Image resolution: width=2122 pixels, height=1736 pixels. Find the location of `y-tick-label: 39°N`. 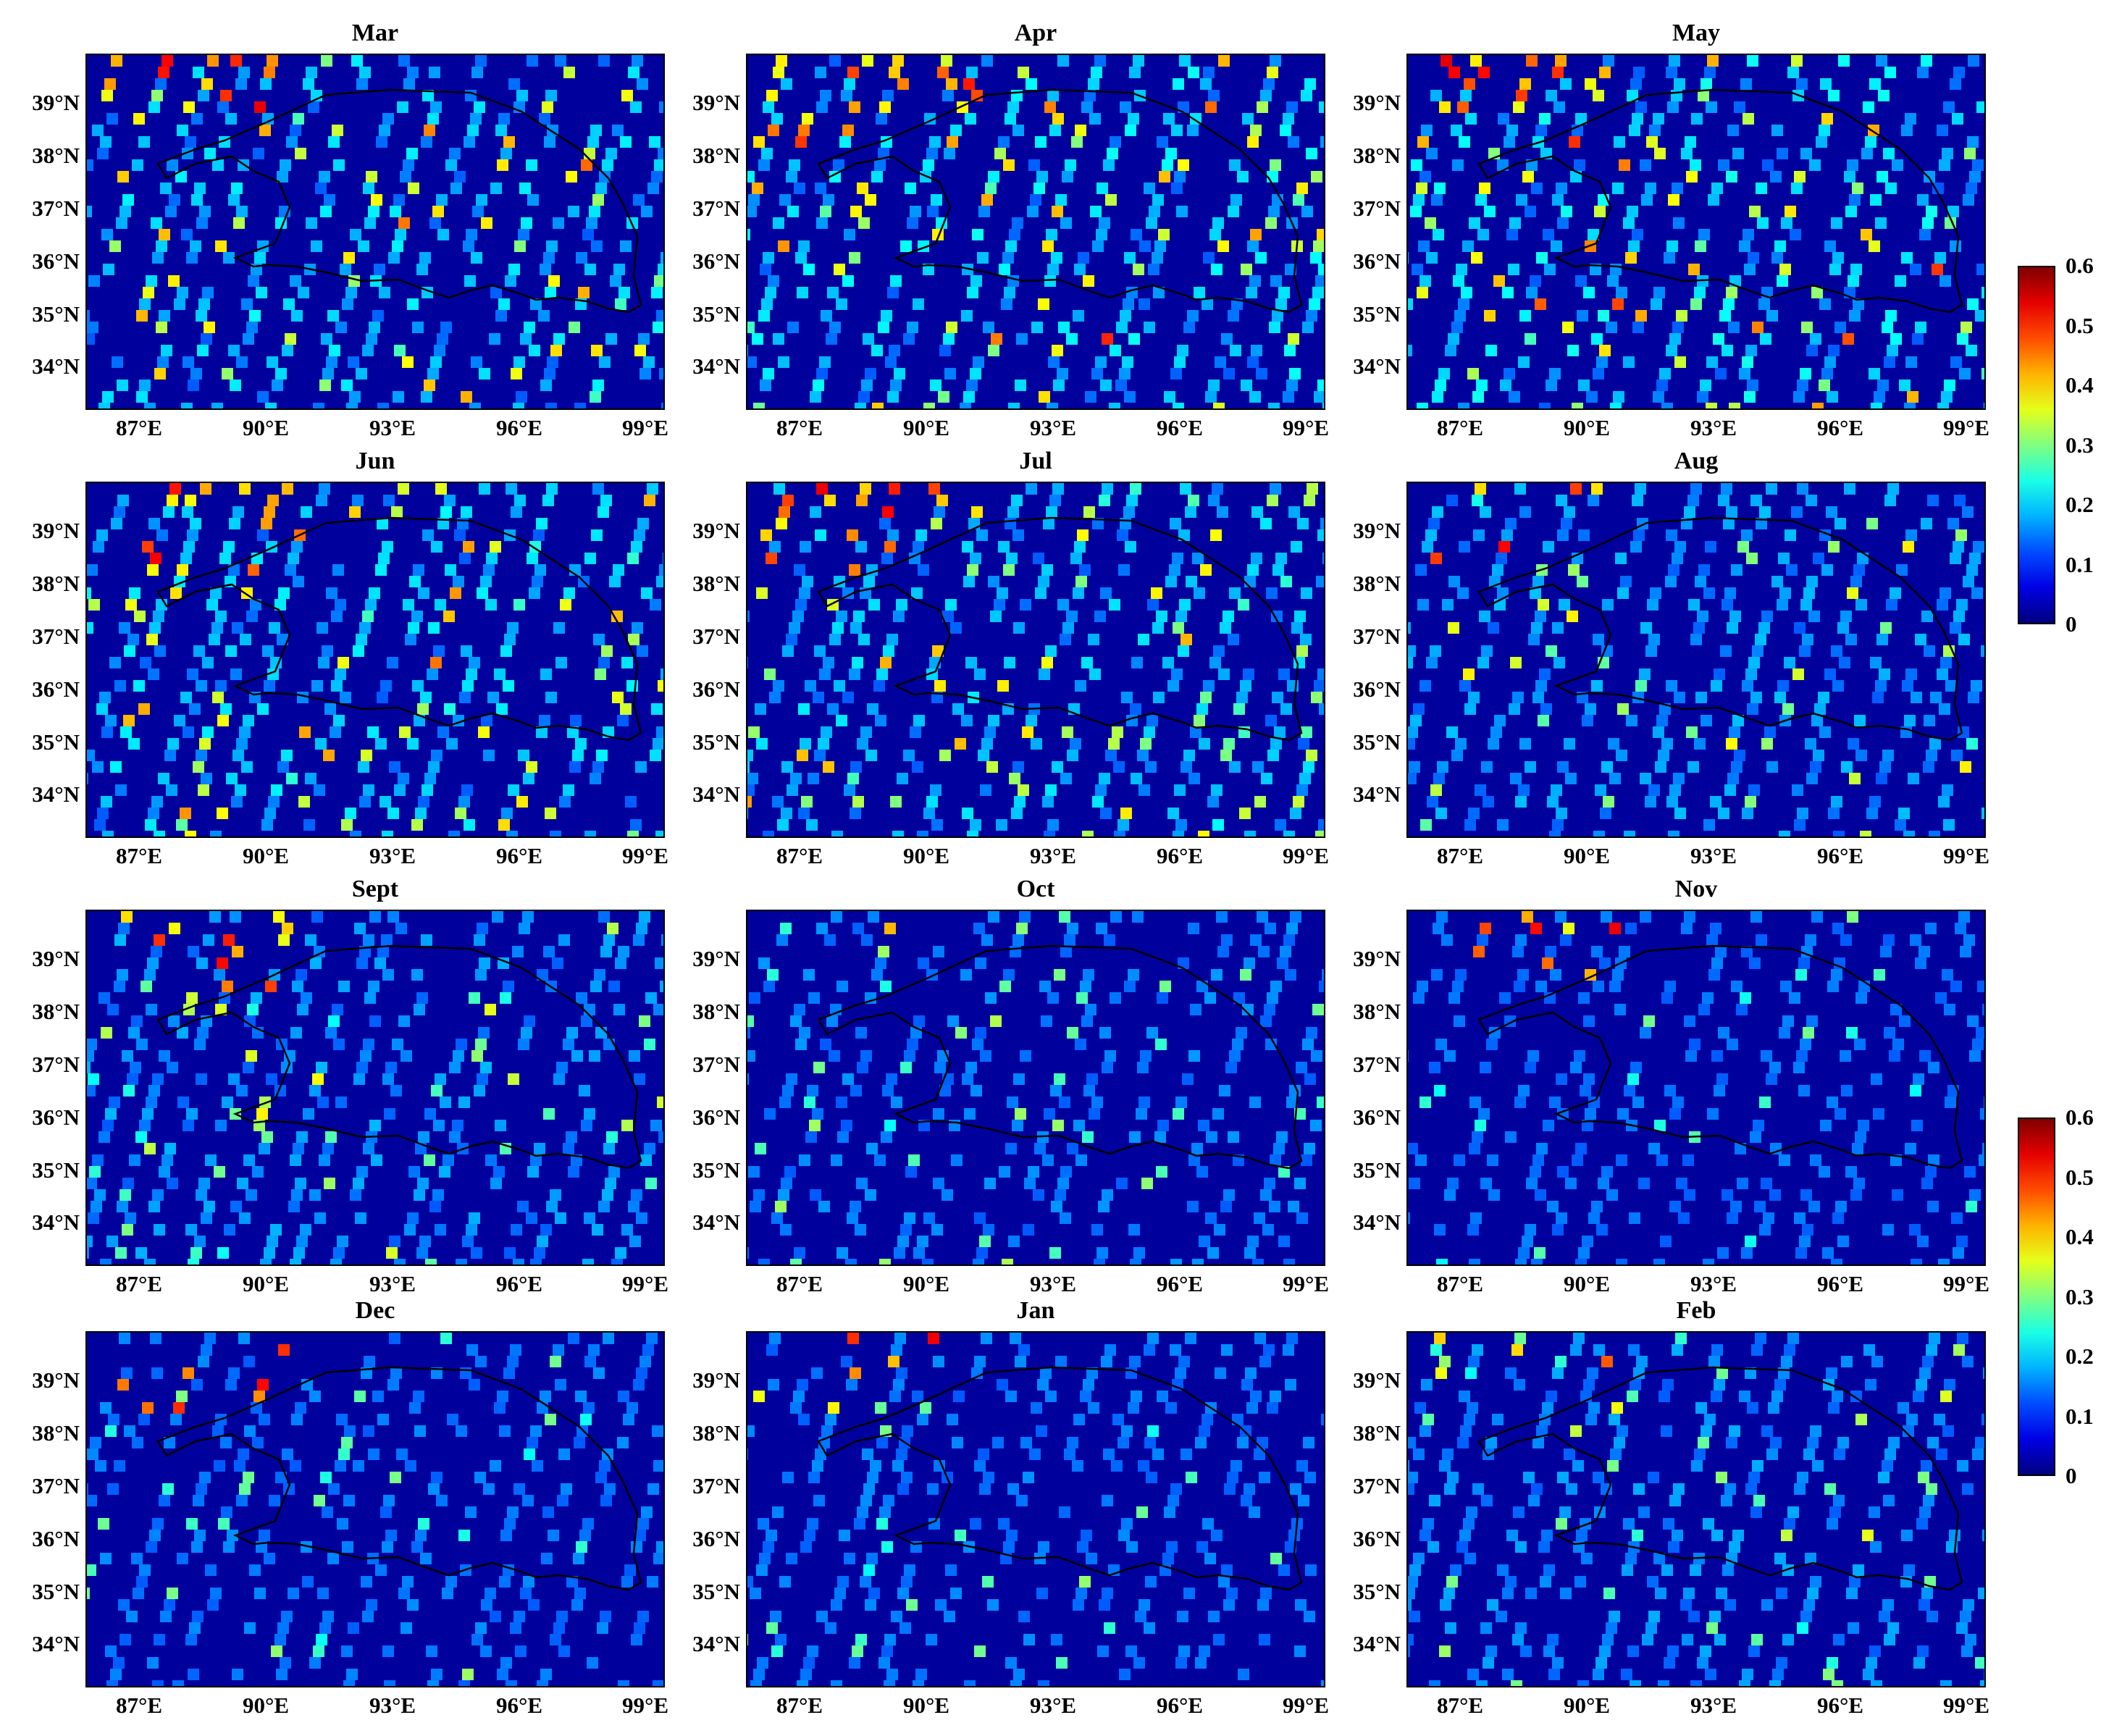

y-tick-label: 39°N is located at coordinates (1377, 959).